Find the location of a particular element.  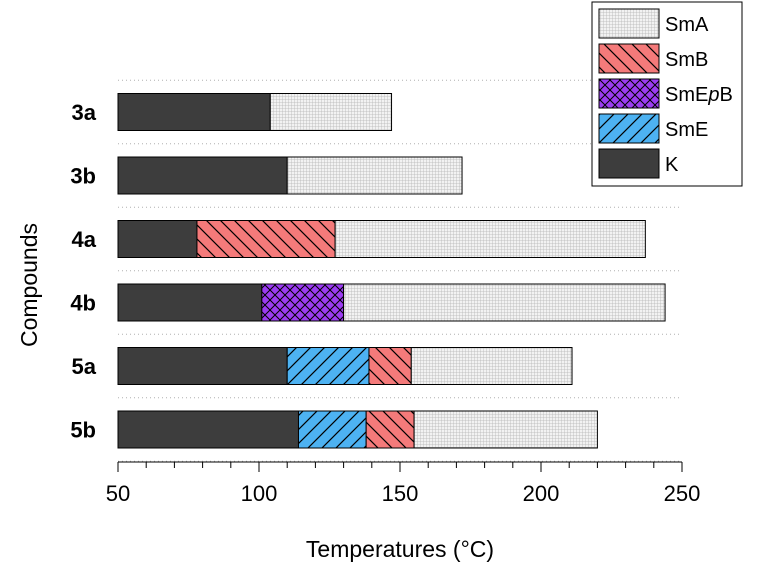

bar-segment-3b-SmA is located at coordinates (374, 175).